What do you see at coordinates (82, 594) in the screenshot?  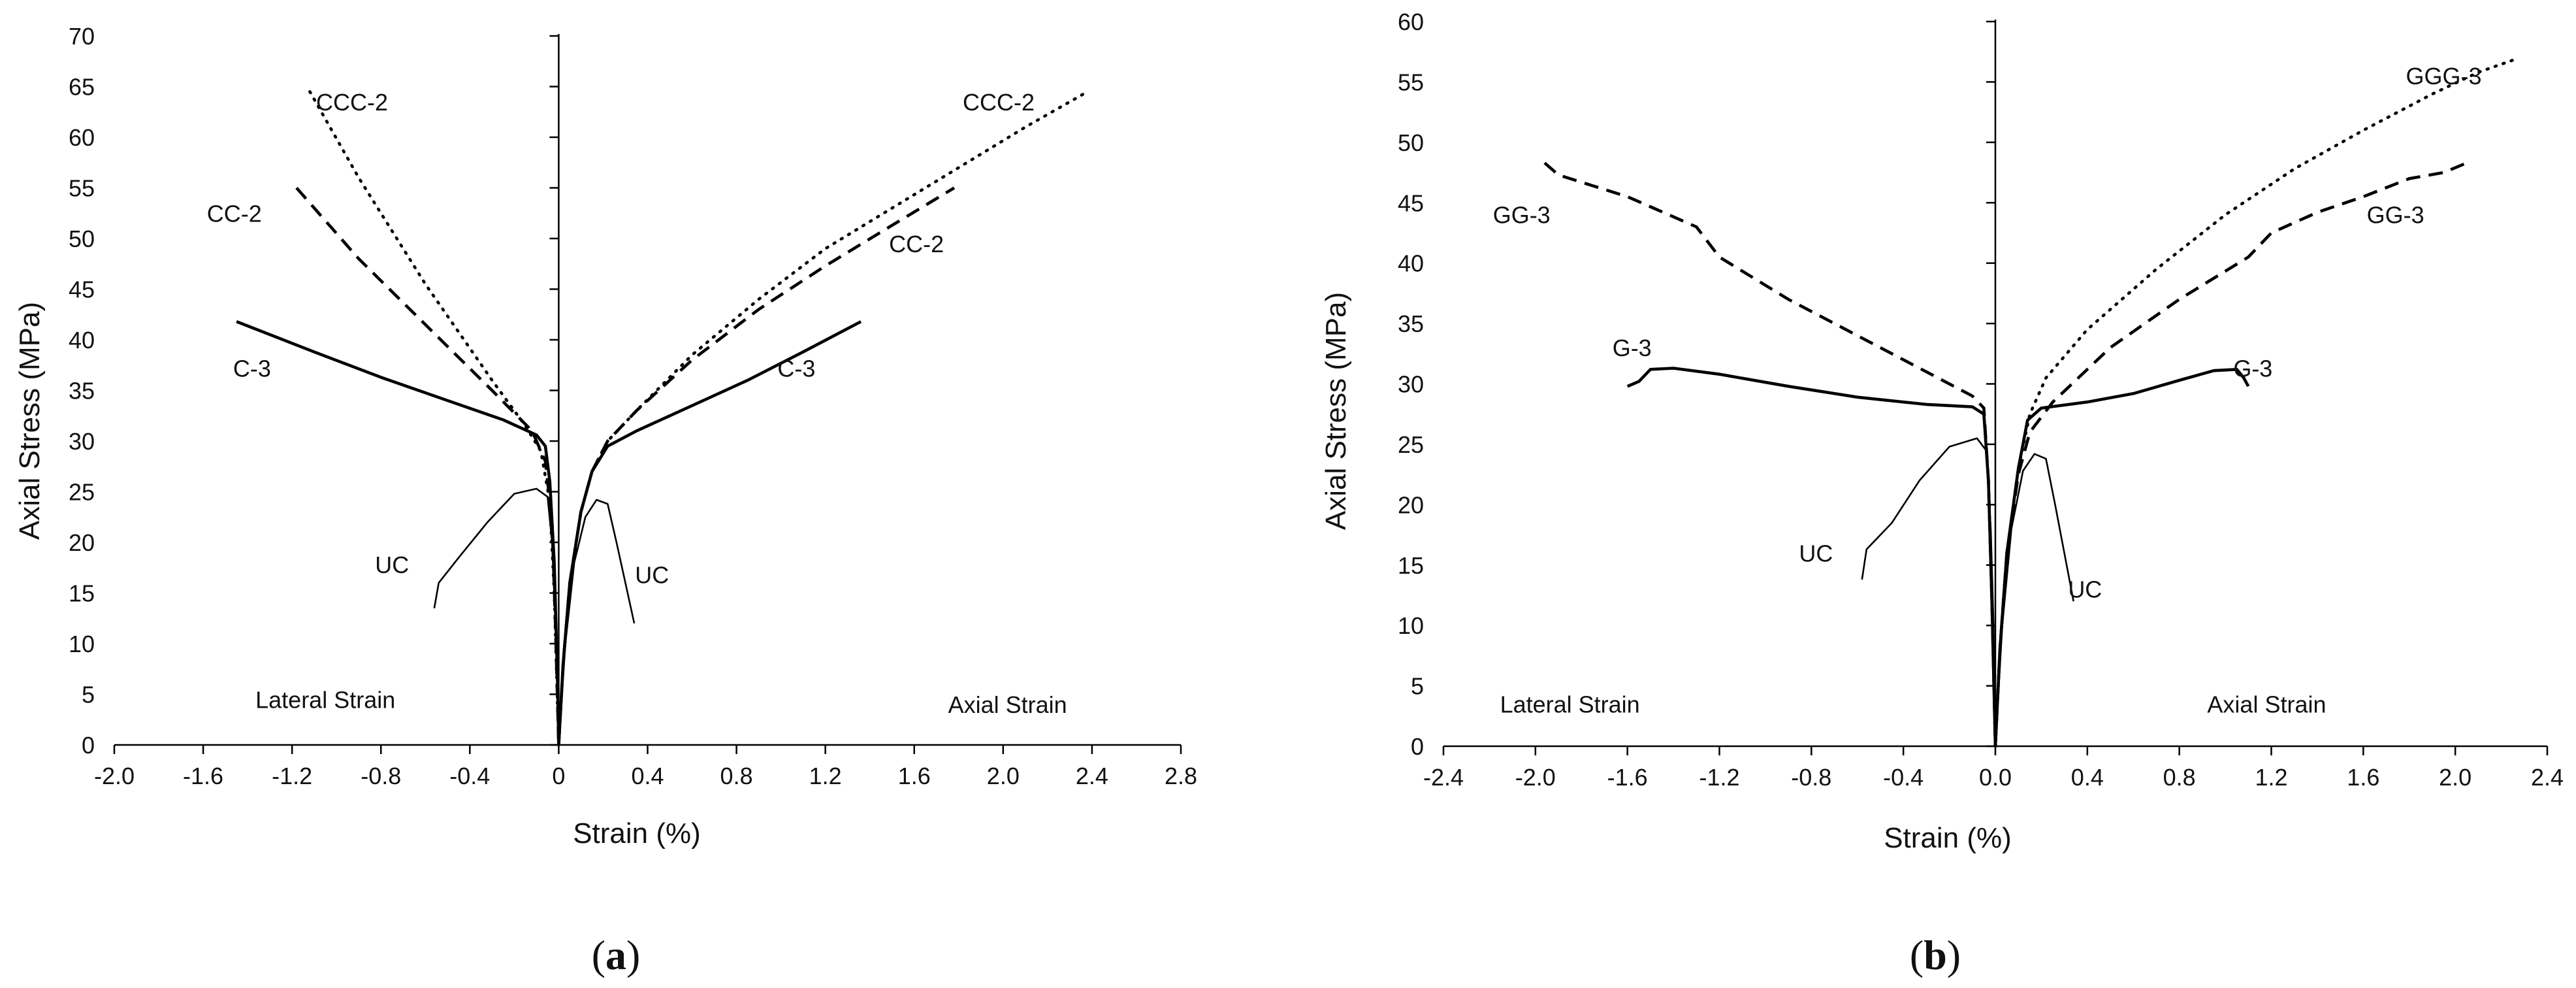 I see `chart-a-y-tick-label: 15` at bounding box center [82, 594].